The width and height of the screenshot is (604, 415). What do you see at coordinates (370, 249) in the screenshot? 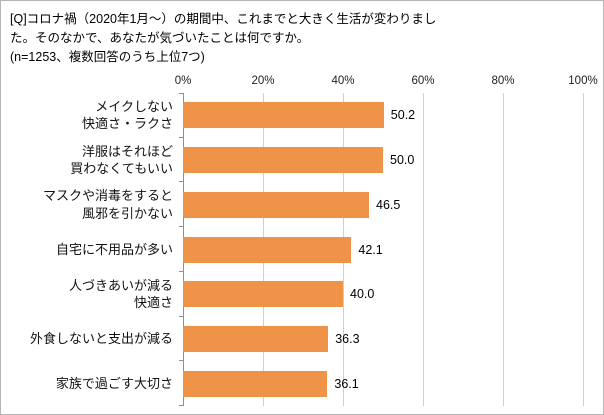
I see `value-label: 42.1` at bounding box center [370, 249].